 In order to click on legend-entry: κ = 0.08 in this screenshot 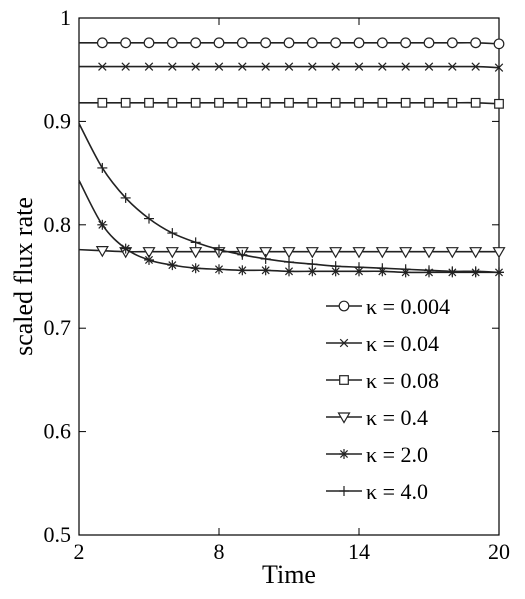, I will do `click(382, 380)`.